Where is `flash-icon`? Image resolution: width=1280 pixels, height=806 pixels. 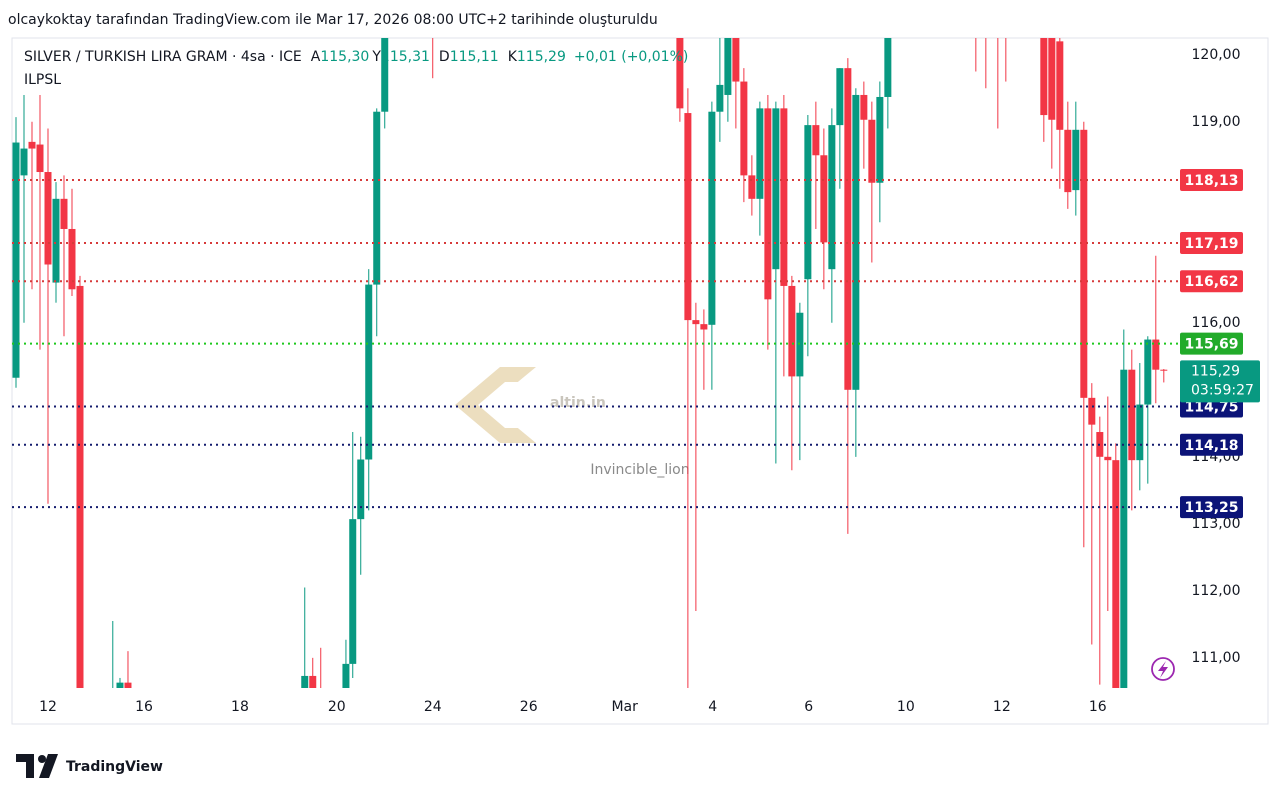 flash-icon is located at coordinates (1163, 669).